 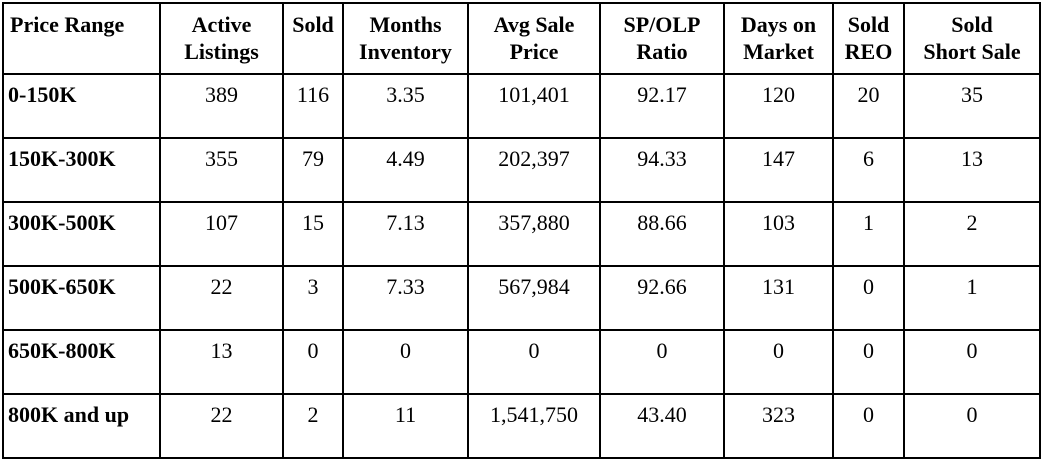 I want to click on header-sp-olp-ratio-line-2: Ratio, so click(x=662, y=51).